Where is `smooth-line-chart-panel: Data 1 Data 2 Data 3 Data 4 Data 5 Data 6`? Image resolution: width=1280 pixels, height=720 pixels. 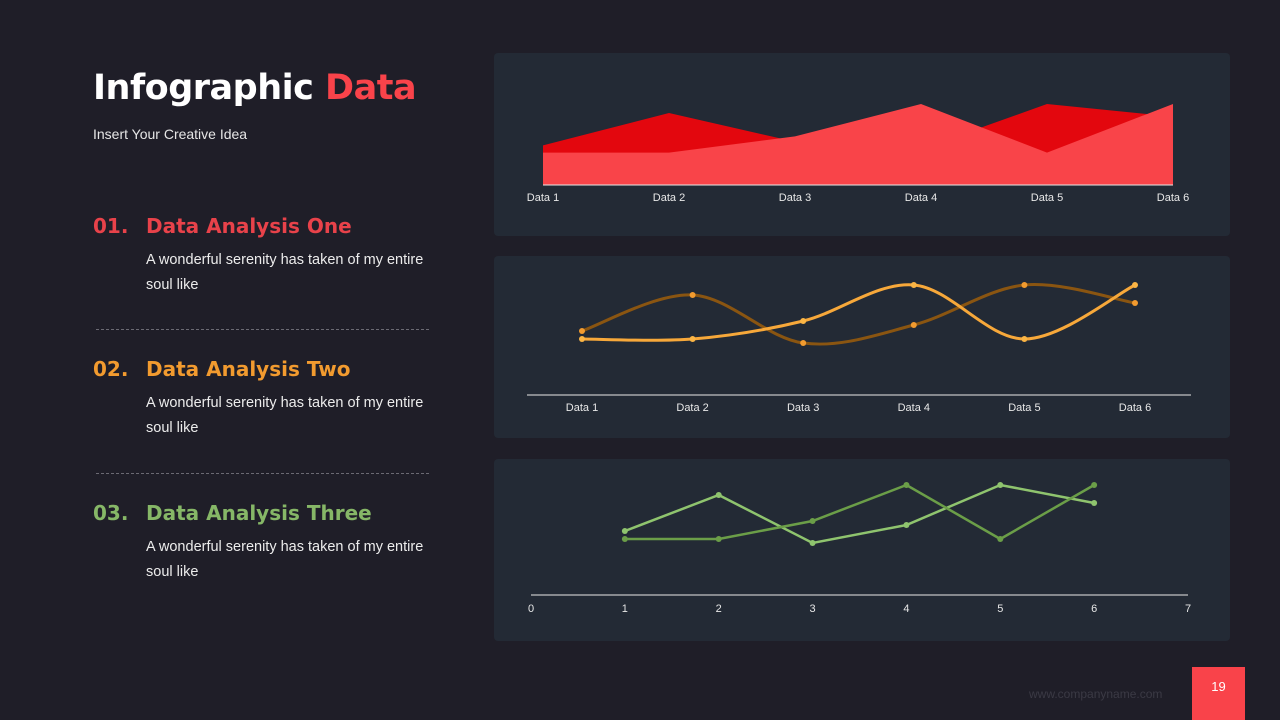
smooth-line-chart-panel: Data 1 Data 2 Data 3 Data 4 Data 5 Data 6 is located at coordinates (862, 347).